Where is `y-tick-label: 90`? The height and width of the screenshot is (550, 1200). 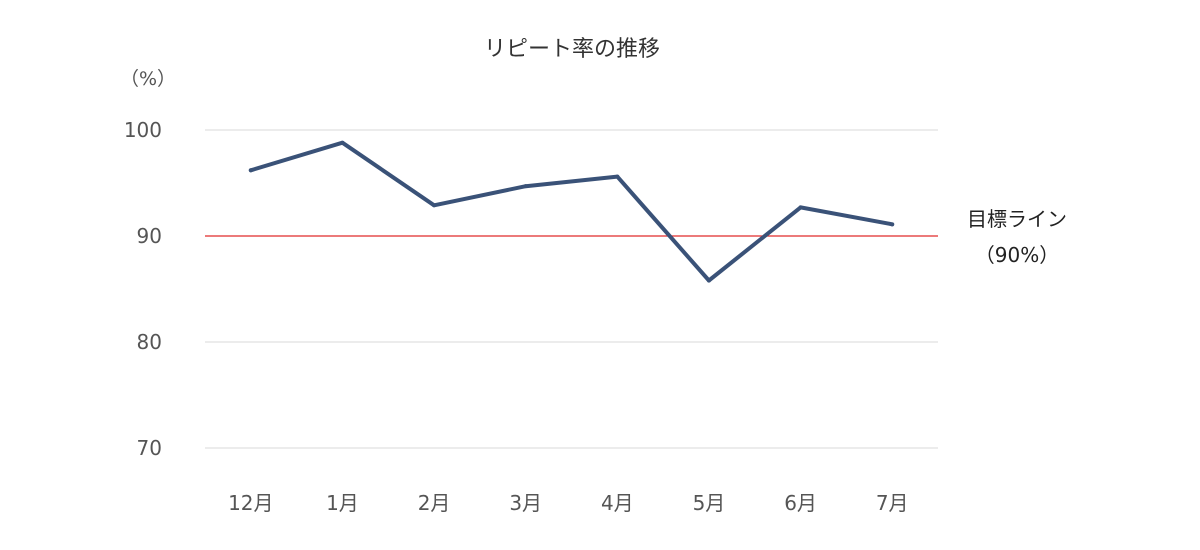
y-tick-label: 90 is located at coordinates (149, 236).